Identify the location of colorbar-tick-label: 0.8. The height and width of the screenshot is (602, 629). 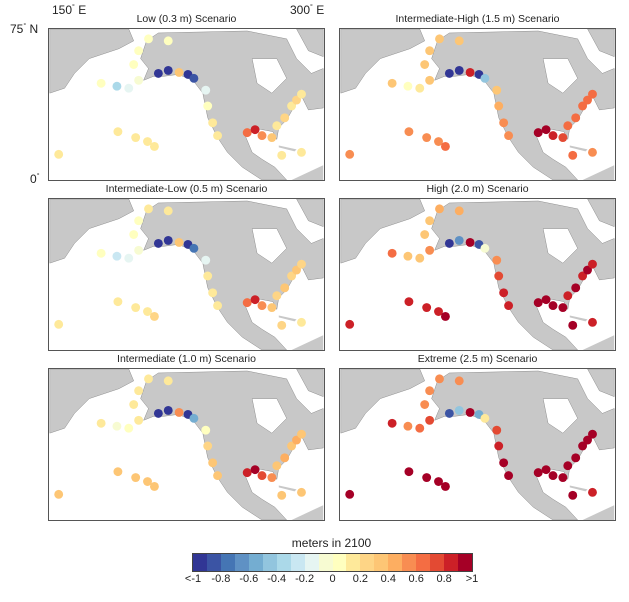
(444, 579).